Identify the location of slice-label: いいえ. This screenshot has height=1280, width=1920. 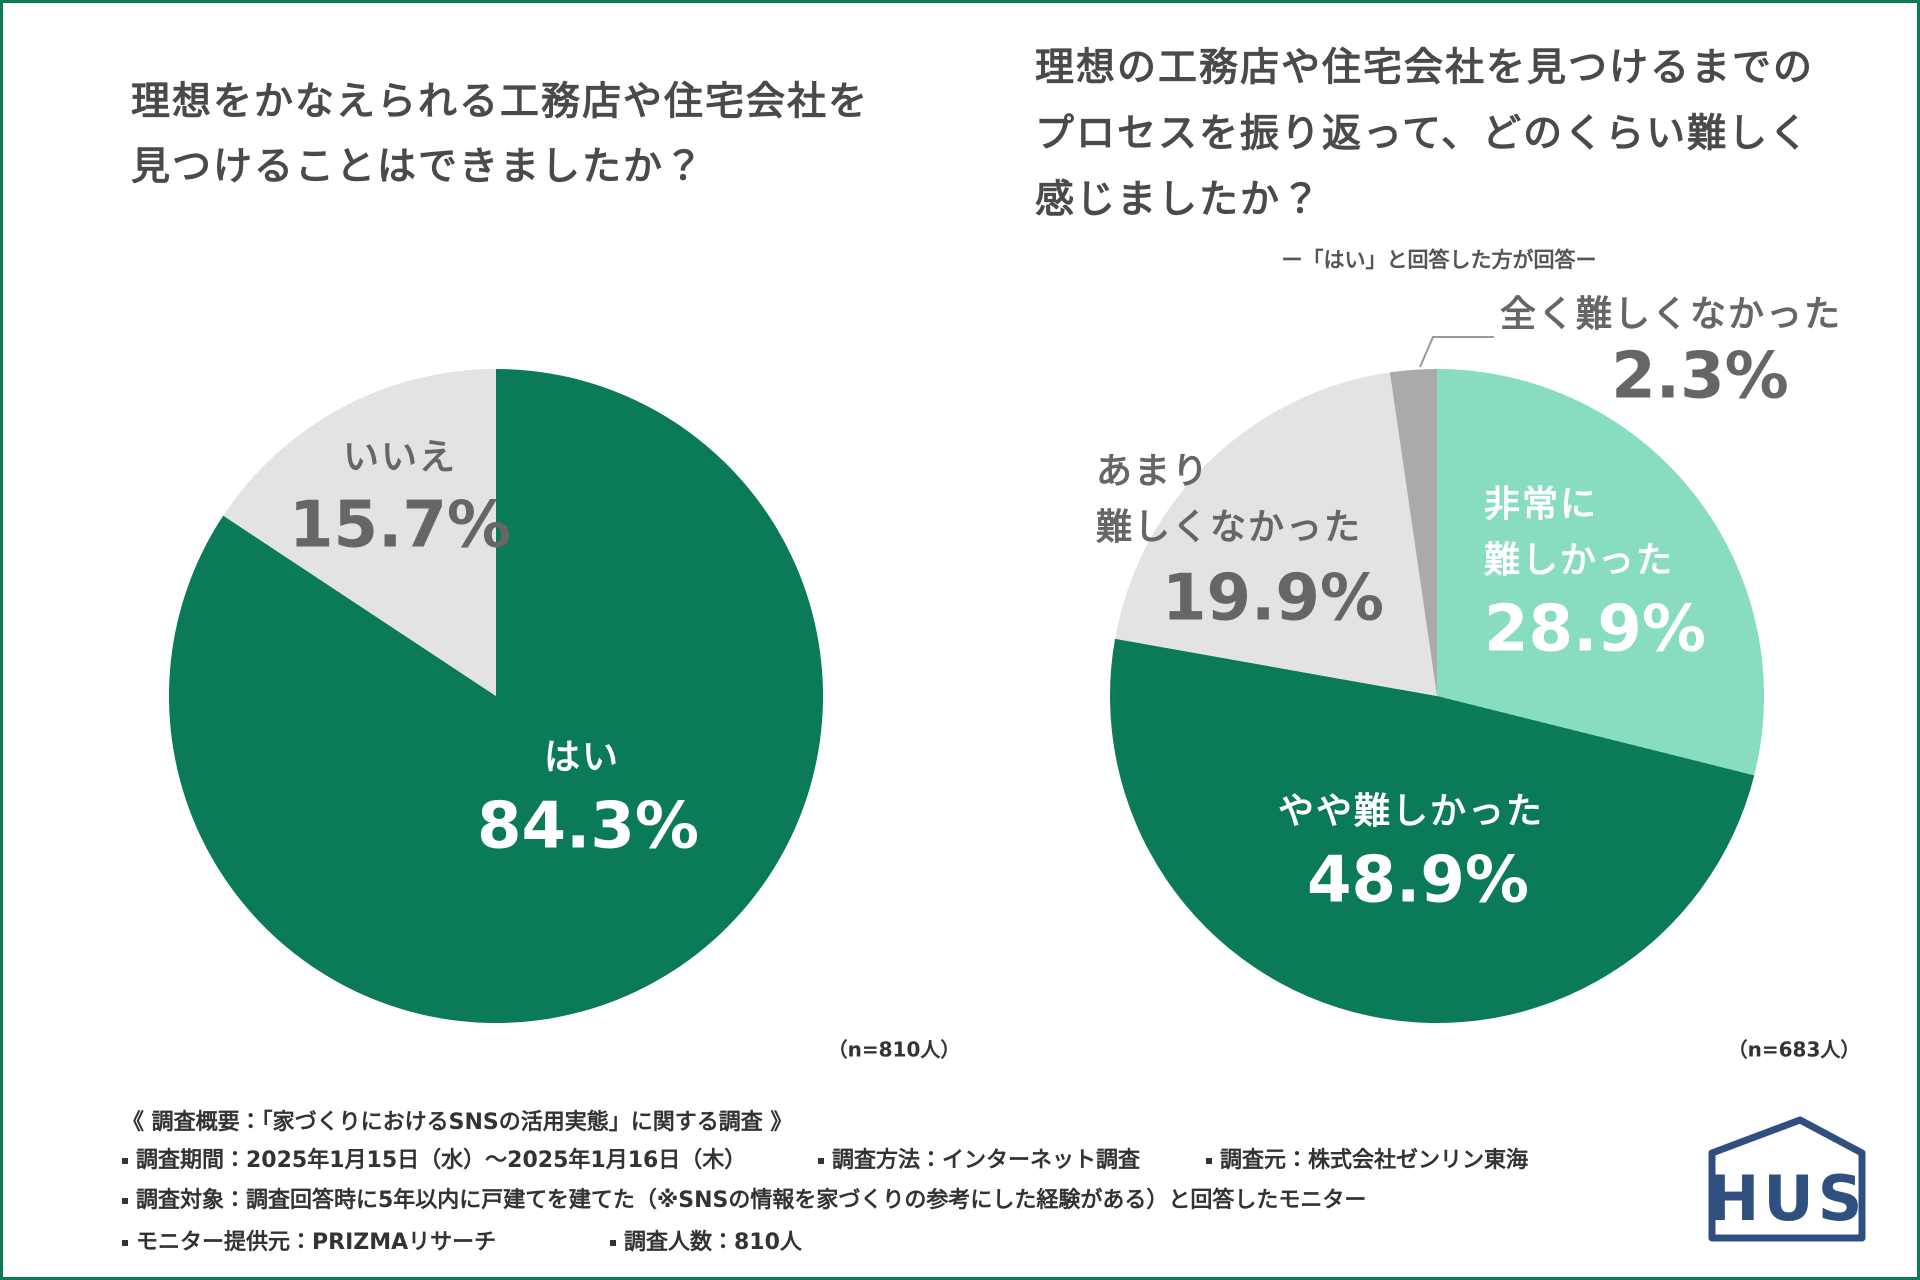
(400, 457).